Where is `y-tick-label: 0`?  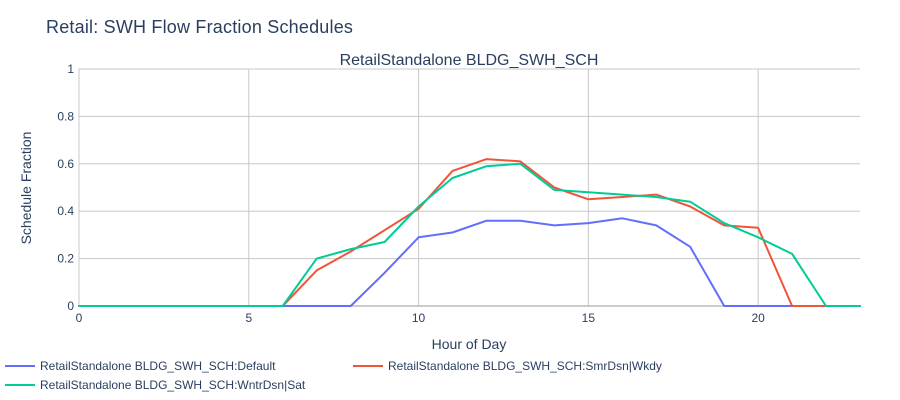
y-tick-label: 0 is located at coordinates (70, 306).